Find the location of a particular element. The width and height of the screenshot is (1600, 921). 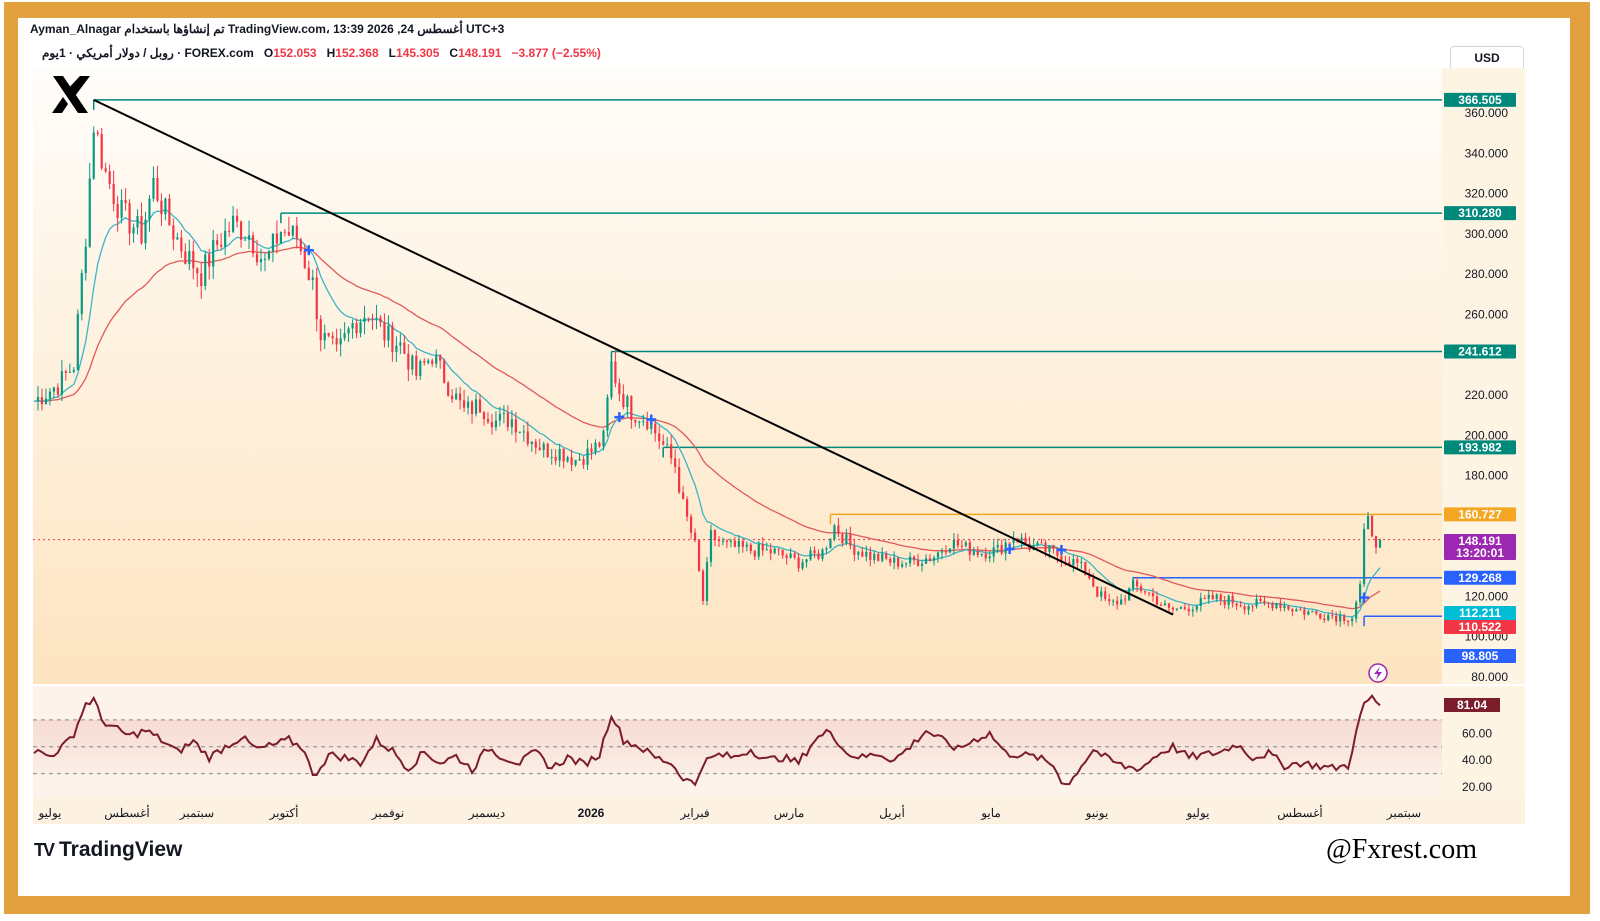

date-axis-label: فبراير is located at coordinates (694, 813).